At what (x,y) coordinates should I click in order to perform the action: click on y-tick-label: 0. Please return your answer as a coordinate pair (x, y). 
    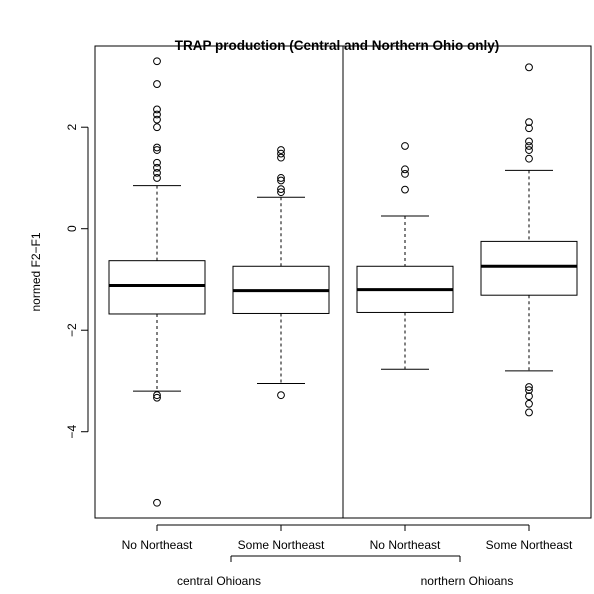
    Looking at the image, I should click on (72, 228).